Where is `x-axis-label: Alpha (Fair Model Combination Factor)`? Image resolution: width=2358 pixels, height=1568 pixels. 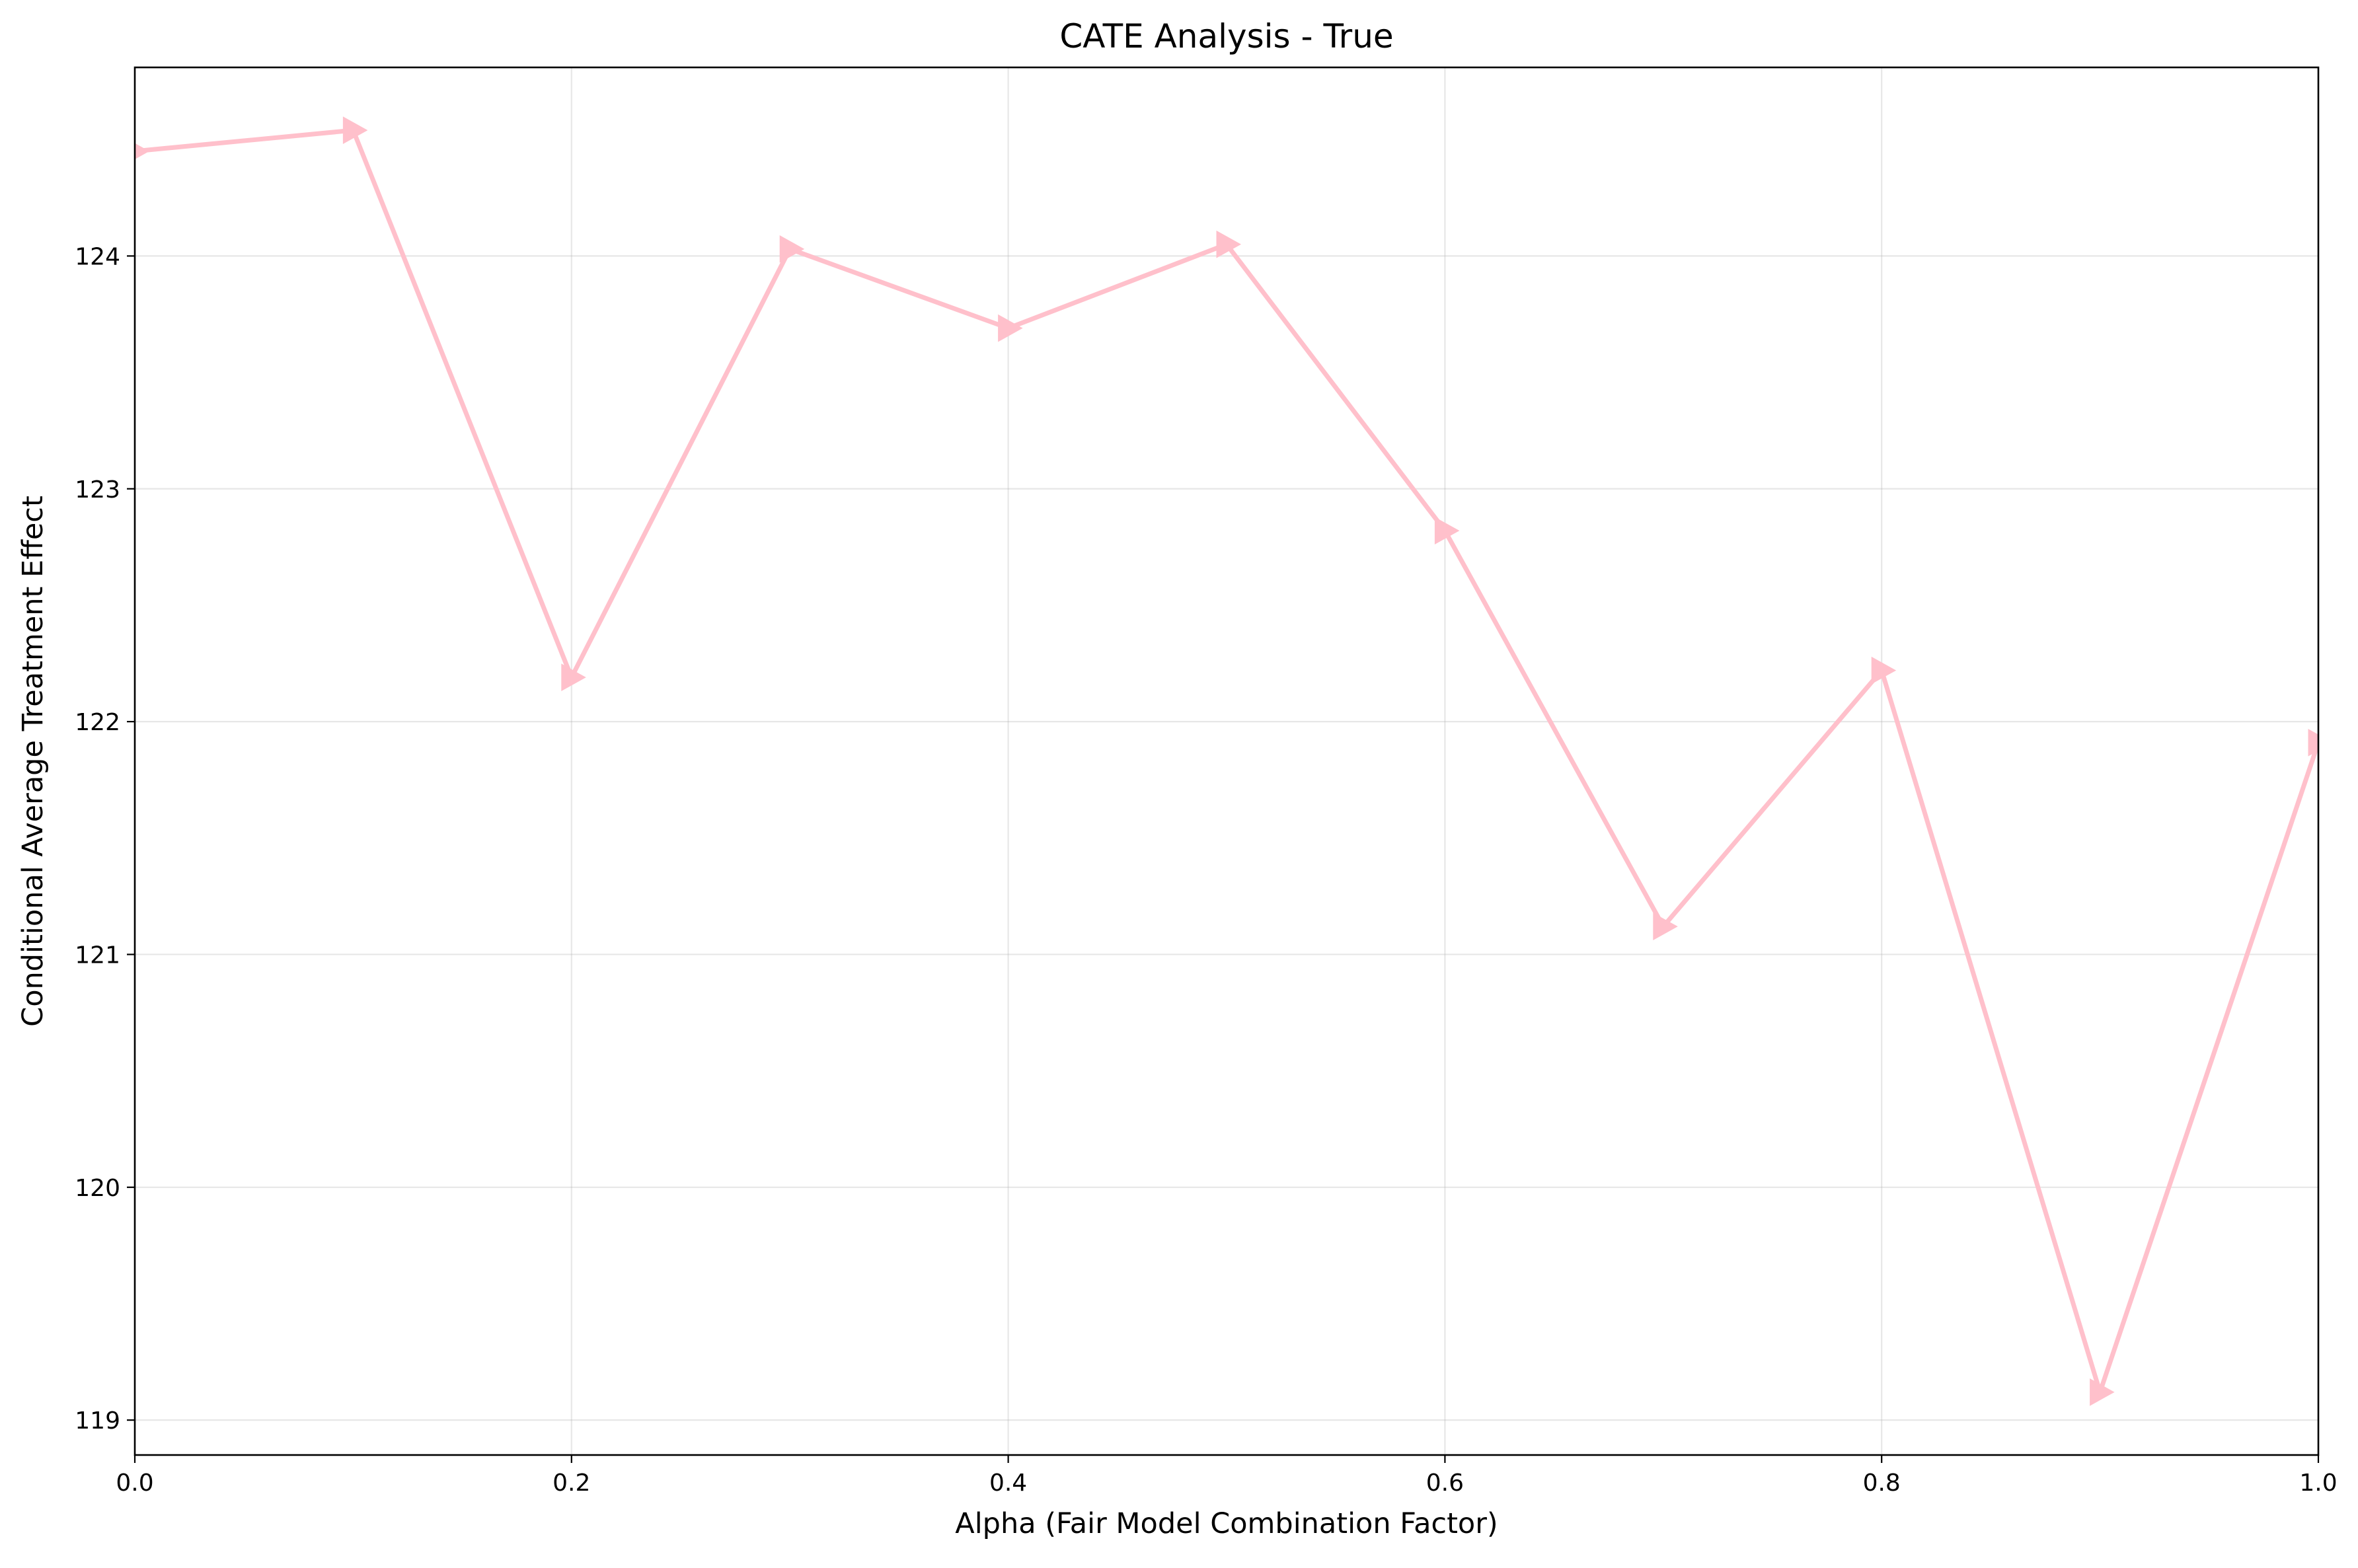
x-axis-label: Alpha (Fair Model Combination Factor) is located at coordinates (1226, 1524).